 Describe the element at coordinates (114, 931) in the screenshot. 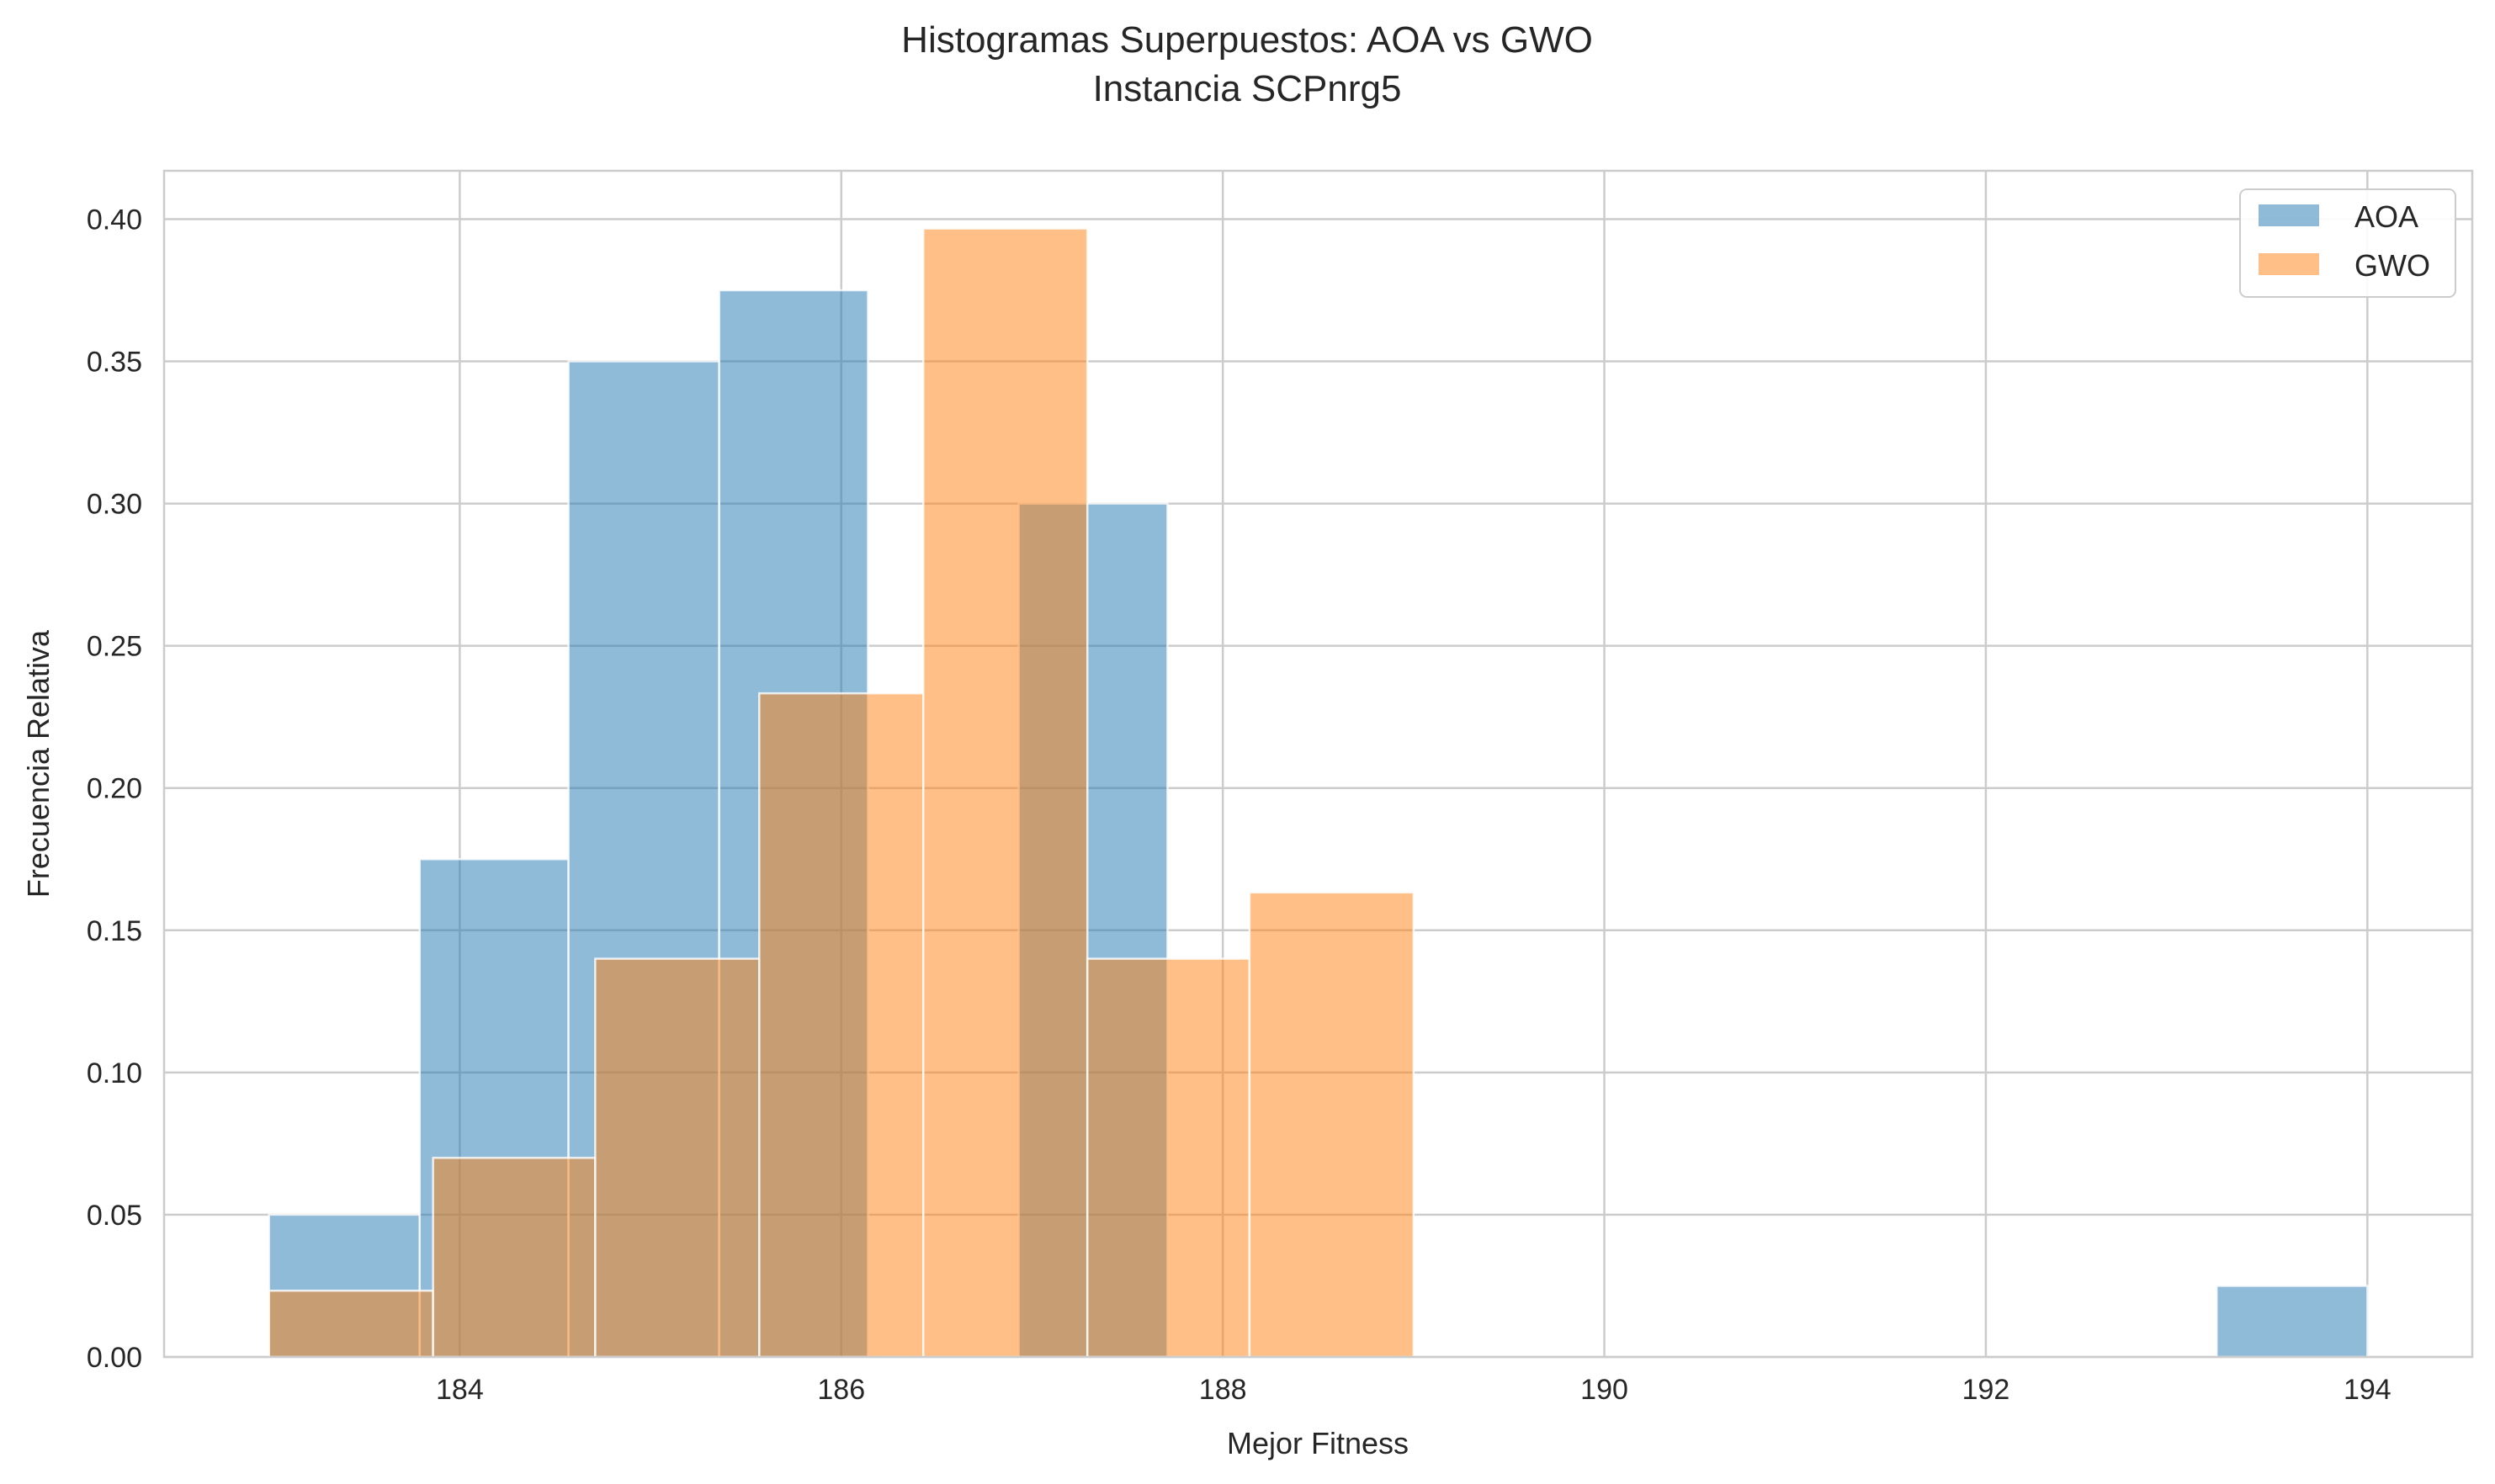

I see `y-tick-label: 0.15` at that location.